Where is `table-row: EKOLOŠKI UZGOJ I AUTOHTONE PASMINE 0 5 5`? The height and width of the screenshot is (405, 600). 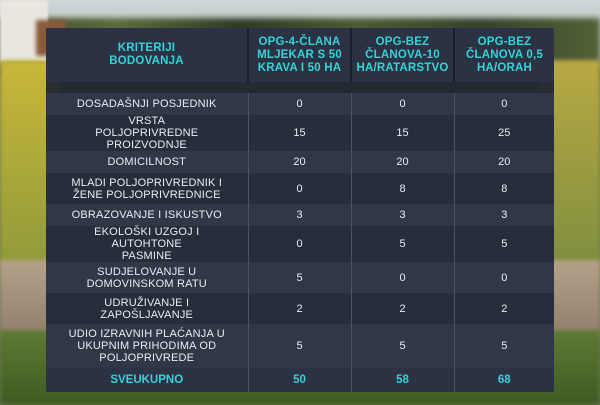 table-row: EKOLOŠKI UZGOJ I AUTOHTONE PASMINE 0 5 5 is located at coordinates (300, 244).